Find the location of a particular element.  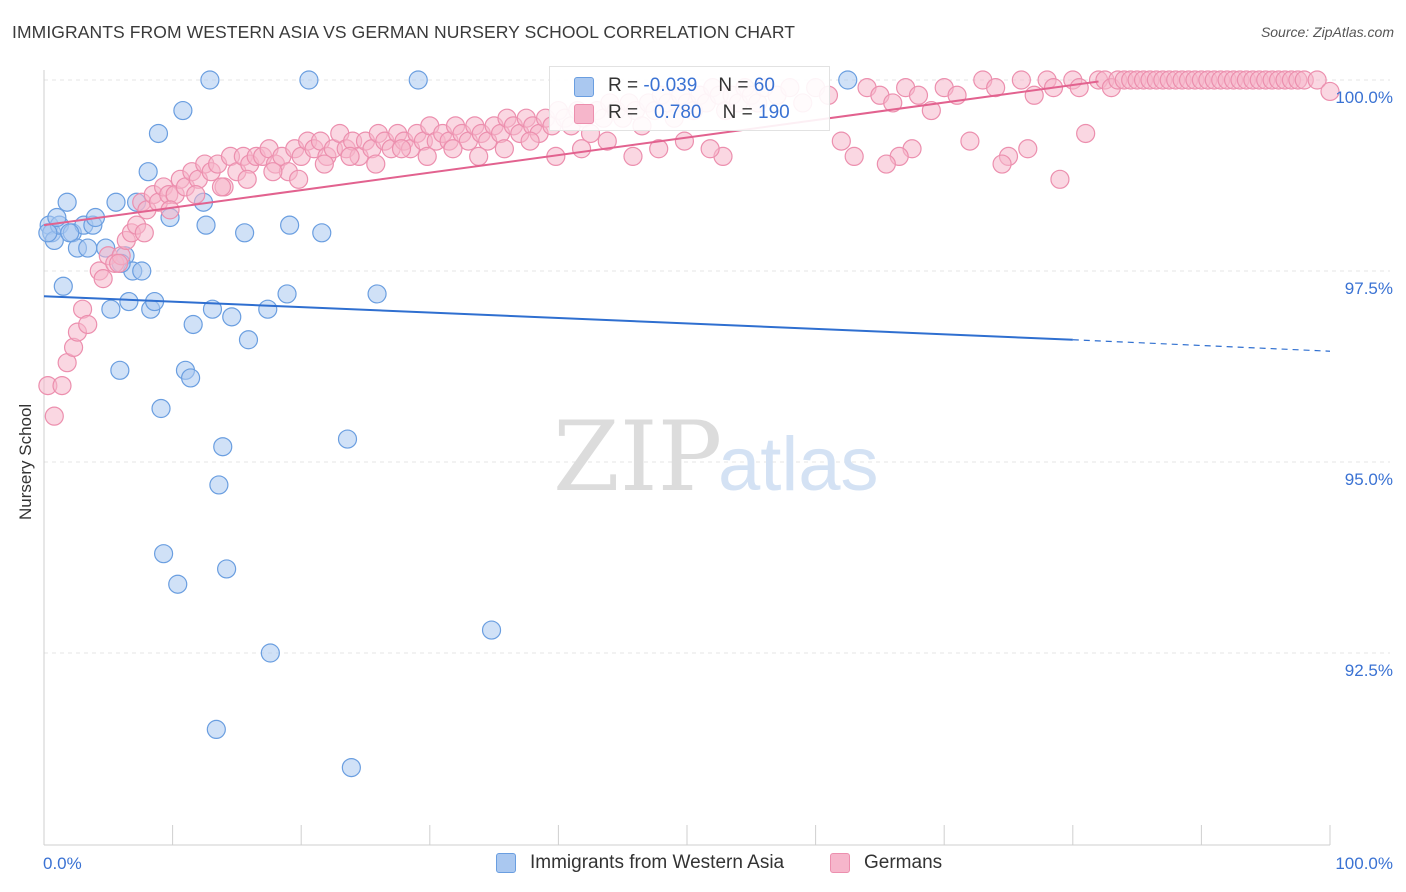

legend-n-value-1: 60 is located at coordinates (764, 85).